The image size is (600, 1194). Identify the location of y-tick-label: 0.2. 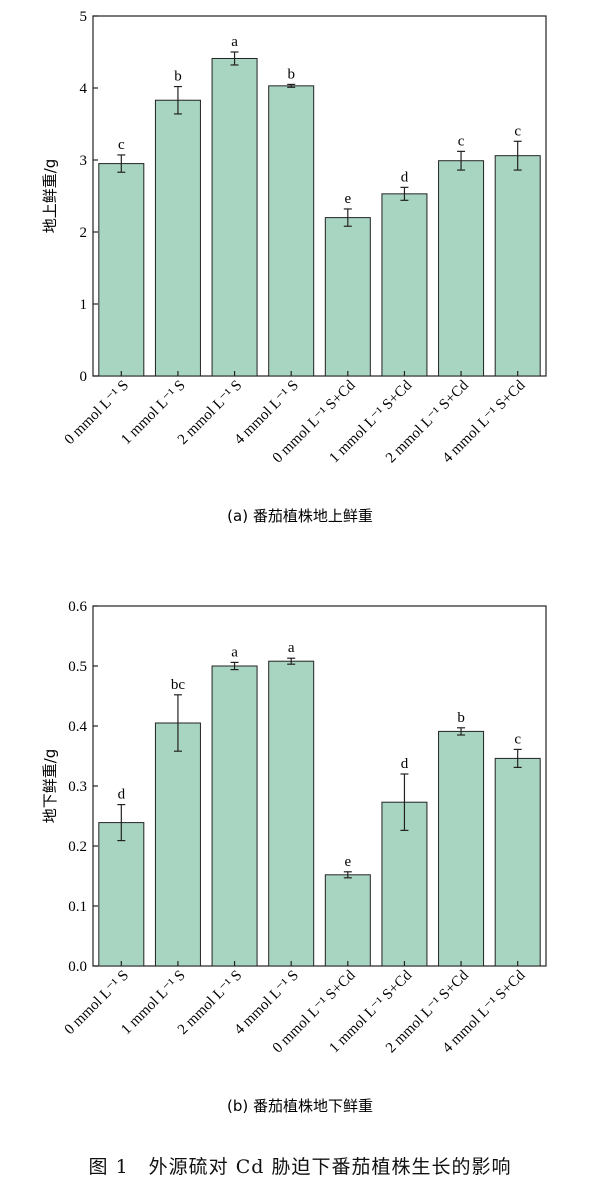
(77, 847).